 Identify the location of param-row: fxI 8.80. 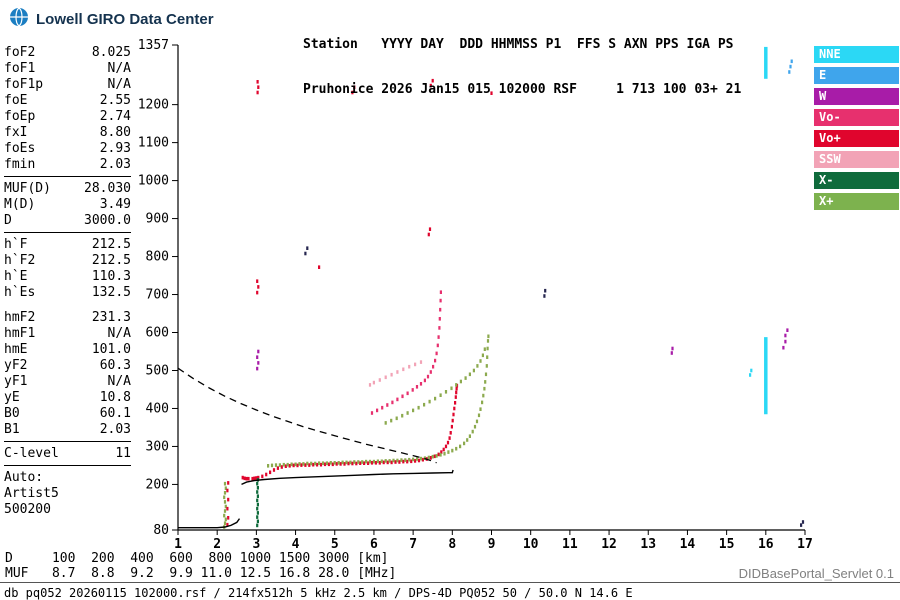
(67, 133).